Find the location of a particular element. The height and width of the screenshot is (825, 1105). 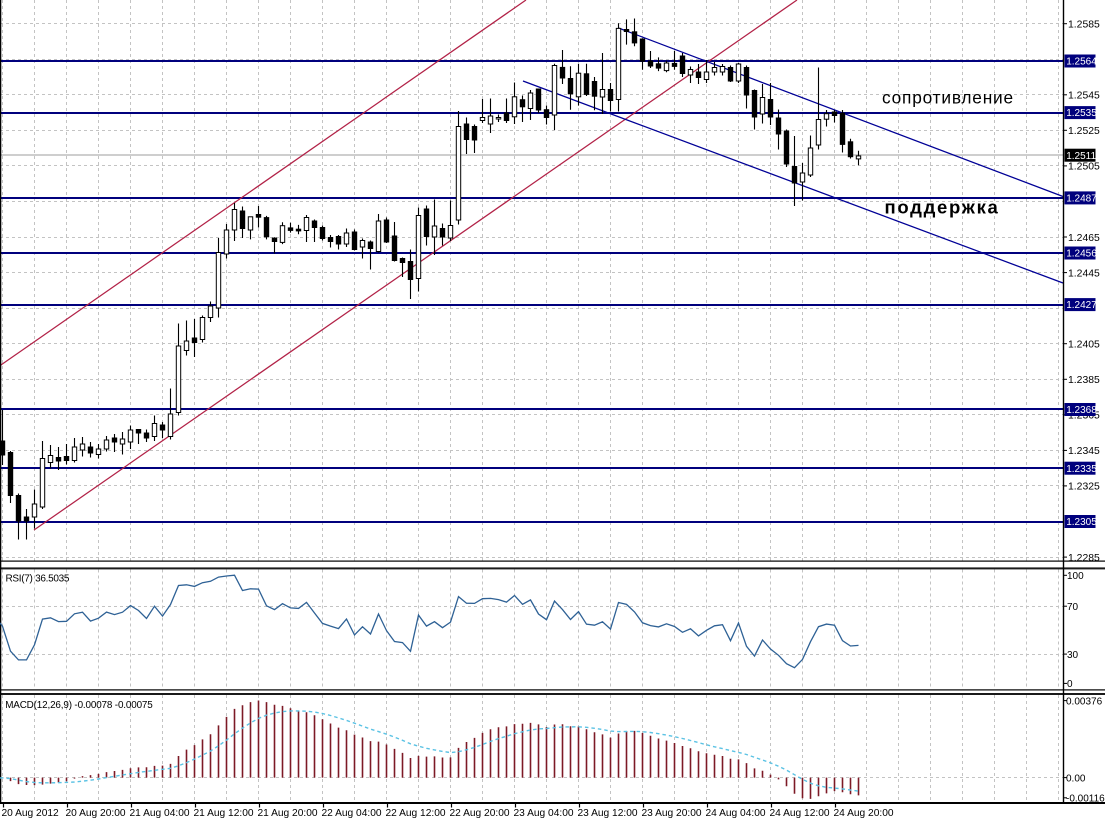

svg-text: 1.2545 is located at coordinates (1084, 96).